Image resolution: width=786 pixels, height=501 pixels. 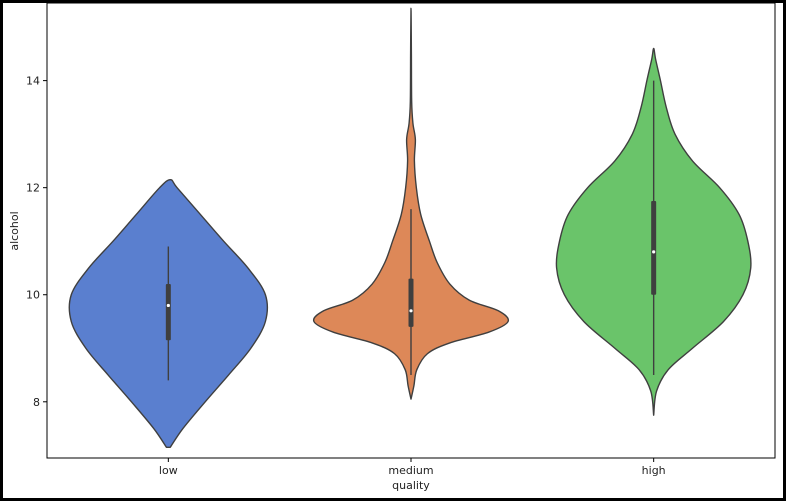 What do you see at coordinates (168, 470) in the screenshot?
I see `x-tick-label: low` at bounding box center [168, 470].